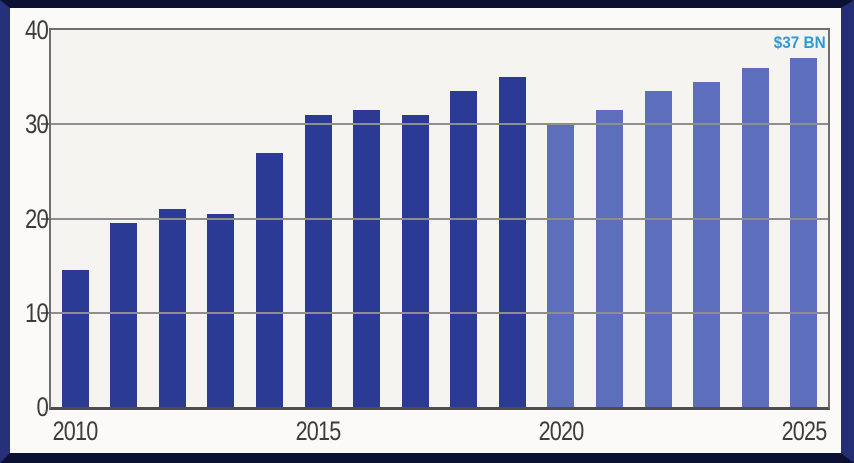 Image resolution: width=854 pixels, height=463 pixels. Describe the element at coordinates (37, 124) in the screenshot. I see `y-tick-label-30: 30` at that location.